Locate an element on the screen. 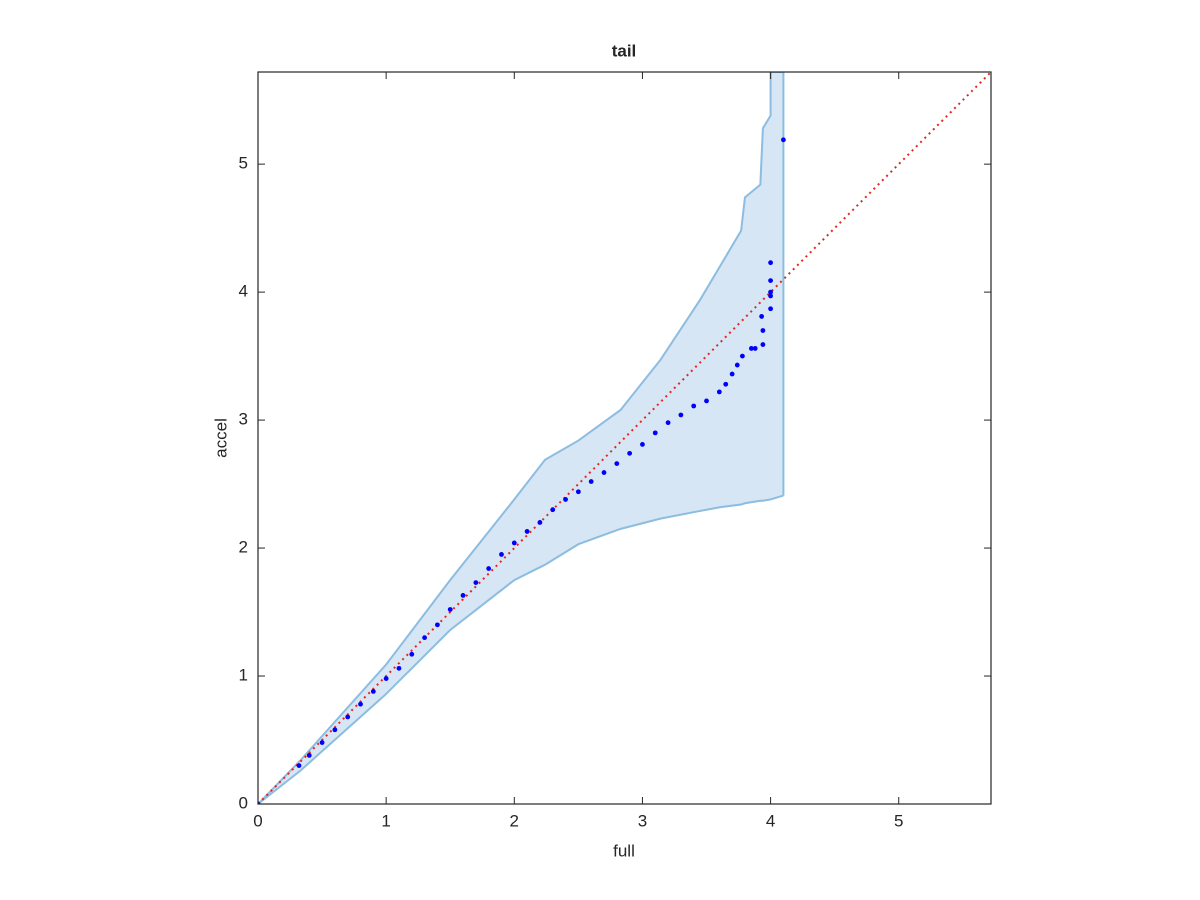 The image size is (1200, 900). y-axis-label: accel is located at coordinates (220, 438).